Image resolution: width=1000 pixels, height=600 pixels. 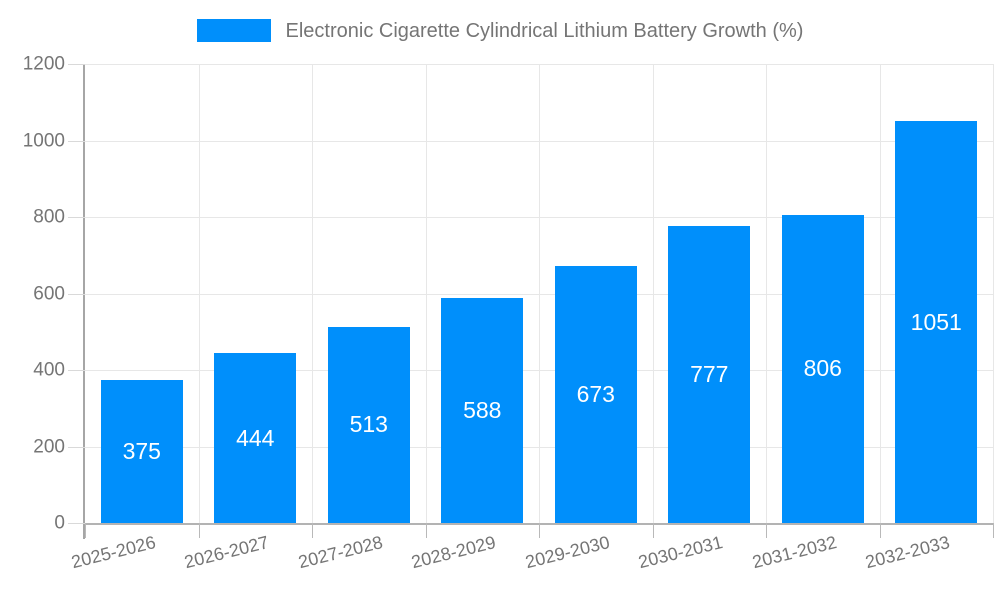 I want to click on bar: 513, so click(x=368, y=424).